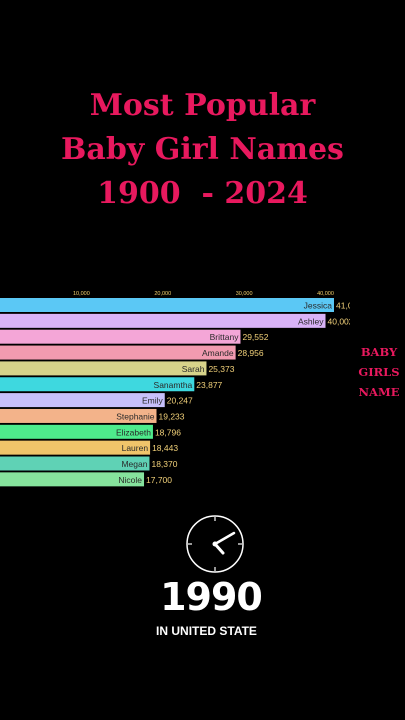 The width and height of the screenshot is (405, 720). Describe the element at coordinates (202, 193) in the screenshot. I see `title-line-3: 1900 - 2024` at that location.